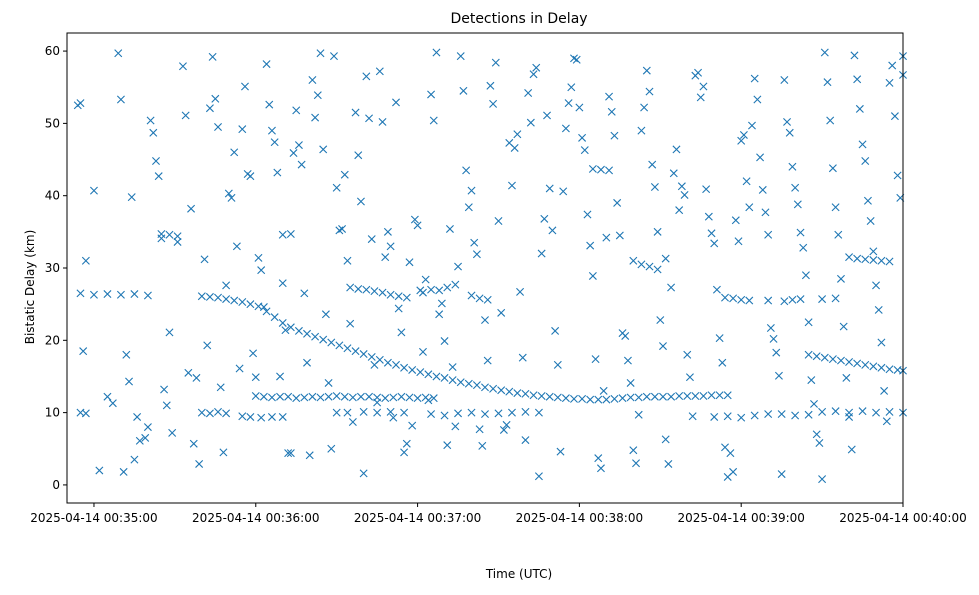 The width and height of the screenshot is (979, 595). Describe the element at coordinates (56, 485) in the screenshot. I see `y-tick-label: 0` at that location.